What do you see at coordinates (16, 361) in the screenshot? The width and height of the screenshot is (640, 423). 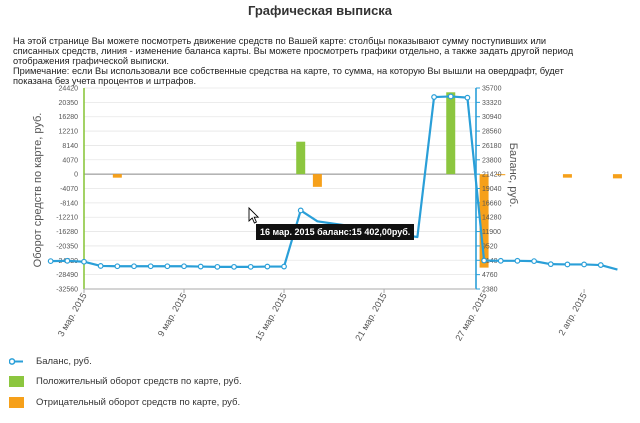 I see `line-marker-icon` at bounding box center [16, 361].